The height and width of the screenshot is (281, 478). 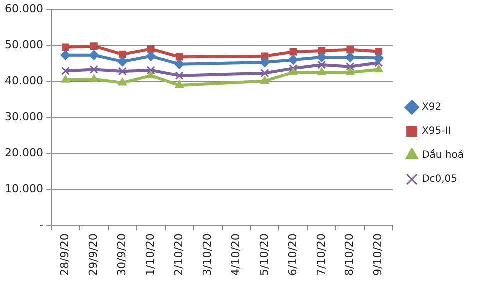 What do you see at coordinates (321, 255) in the screenshot?
I see `x-tick-label: 7/10/20` at bounding box center [321, 255].